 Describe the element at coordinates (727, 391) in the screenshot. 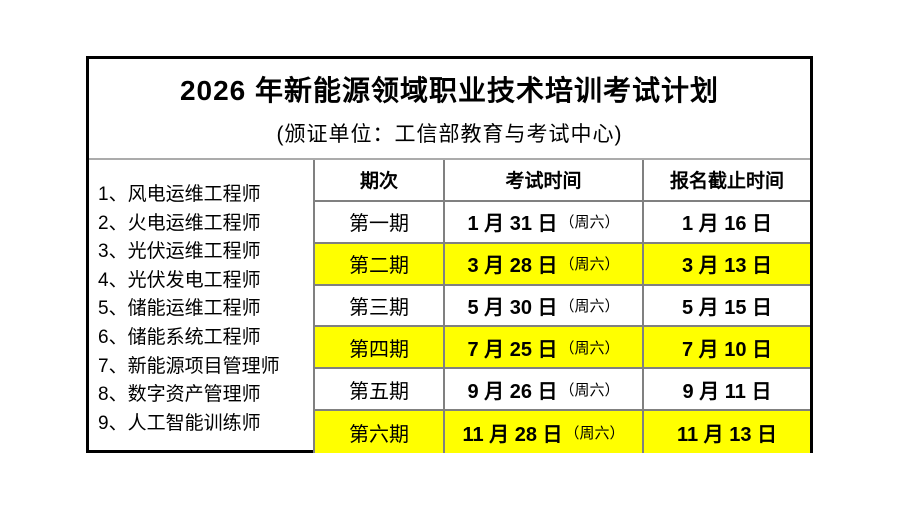

I see `deadline-date: 9 月 11 日` at that location.